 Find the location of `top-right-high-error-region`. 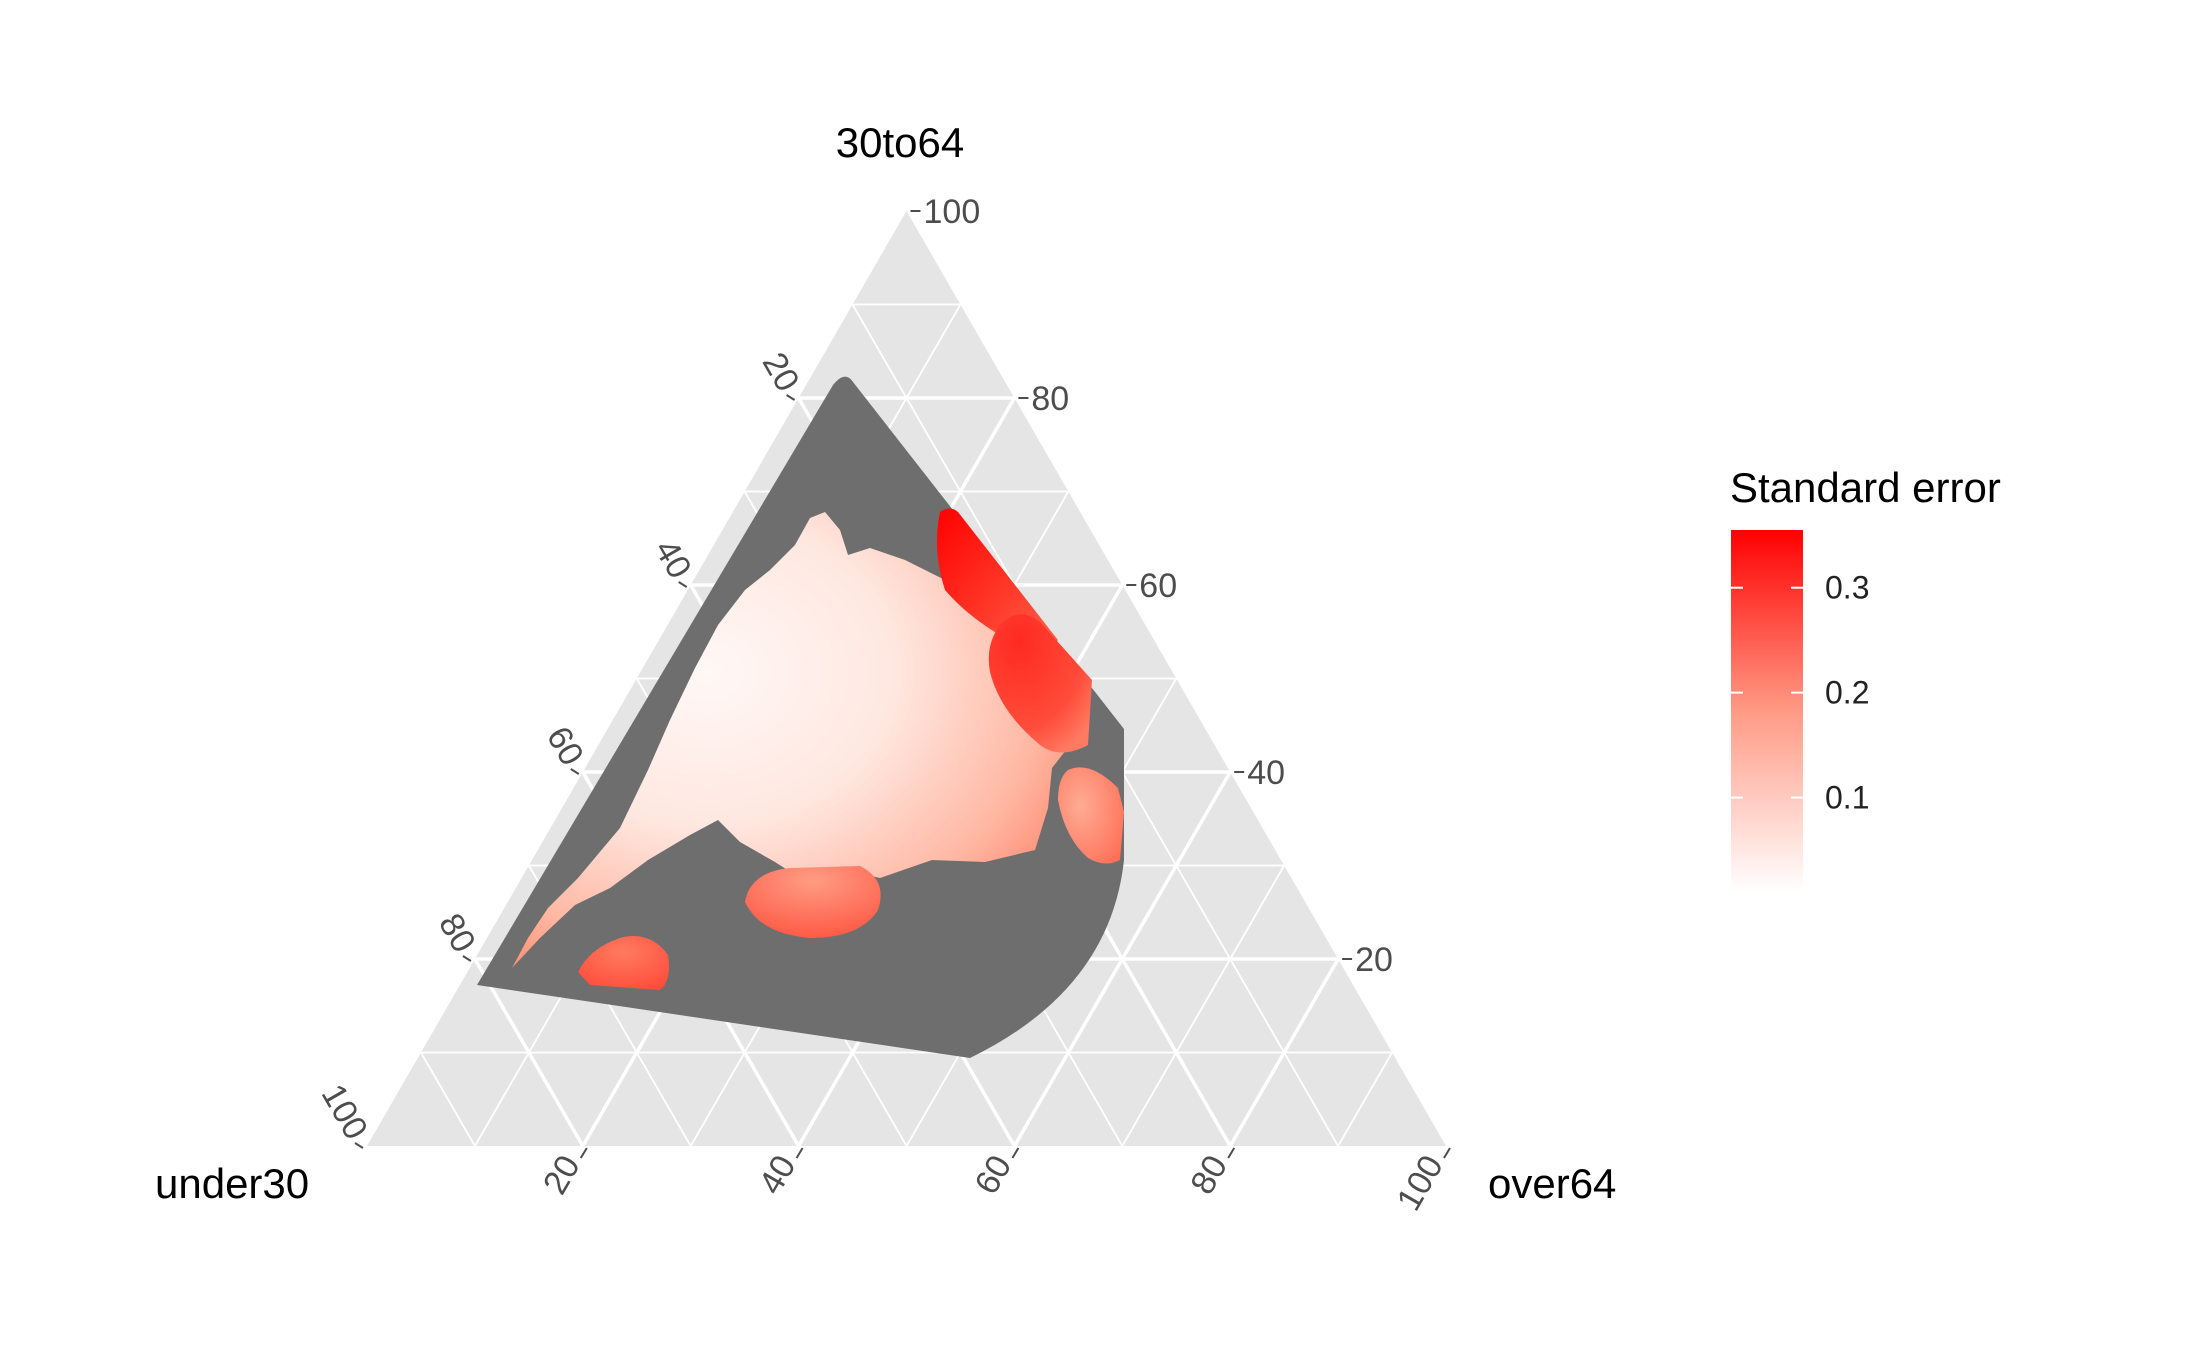

top-right-high-error-region is located at coordinates (997, 579).